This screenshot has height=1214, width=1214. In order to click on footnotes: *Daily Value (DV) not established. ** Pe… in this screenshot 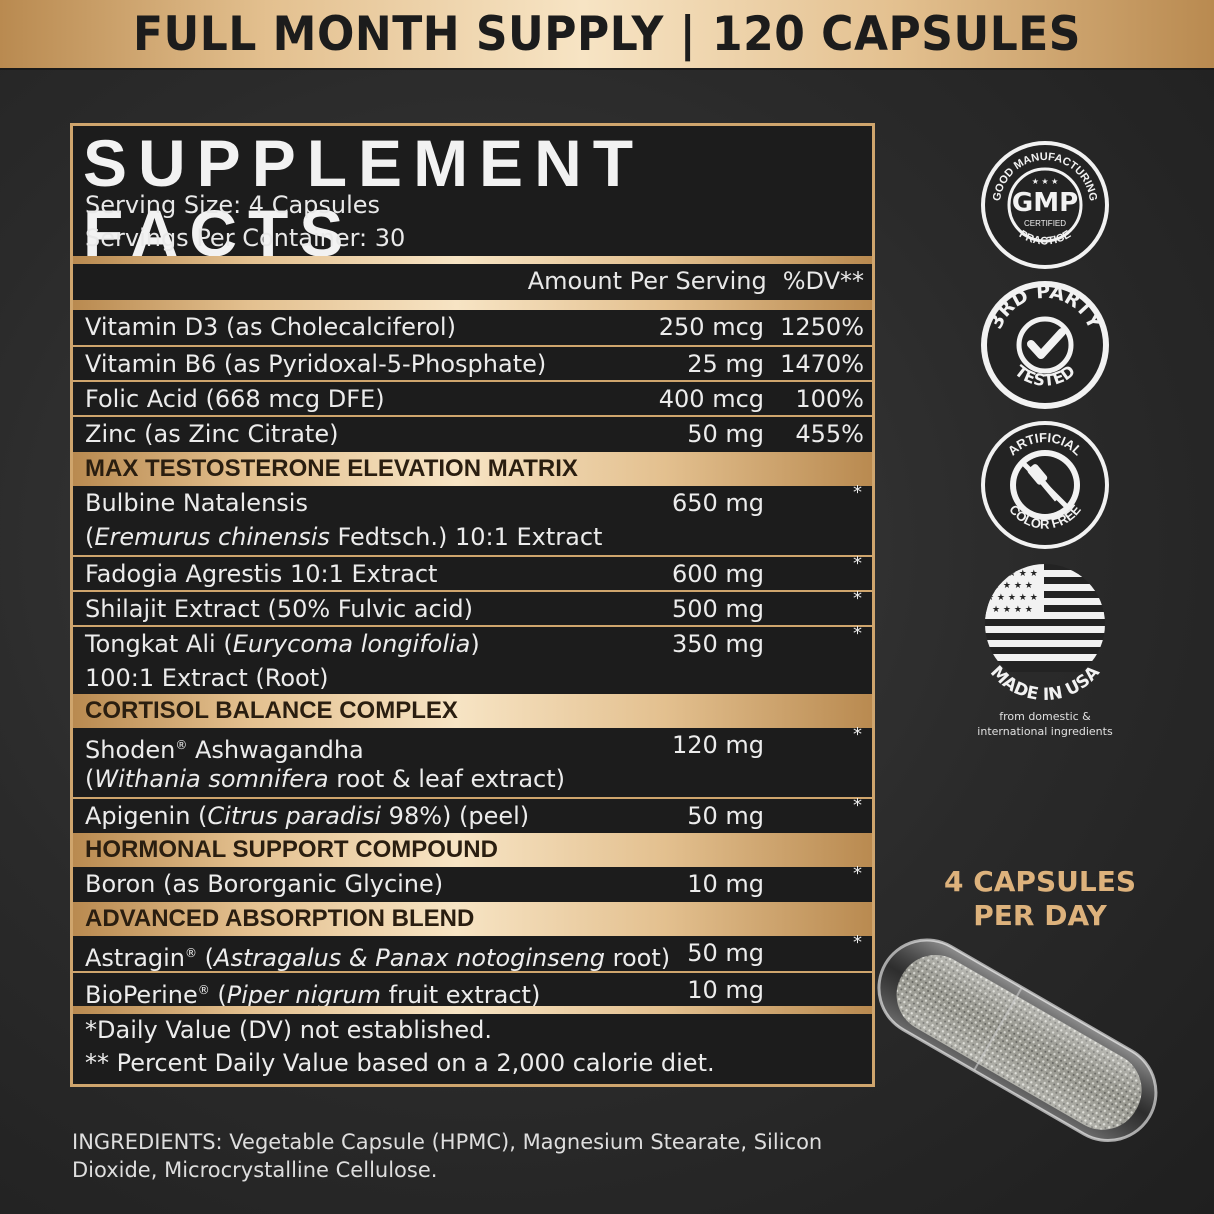, I will do `click(400, 1047)`.